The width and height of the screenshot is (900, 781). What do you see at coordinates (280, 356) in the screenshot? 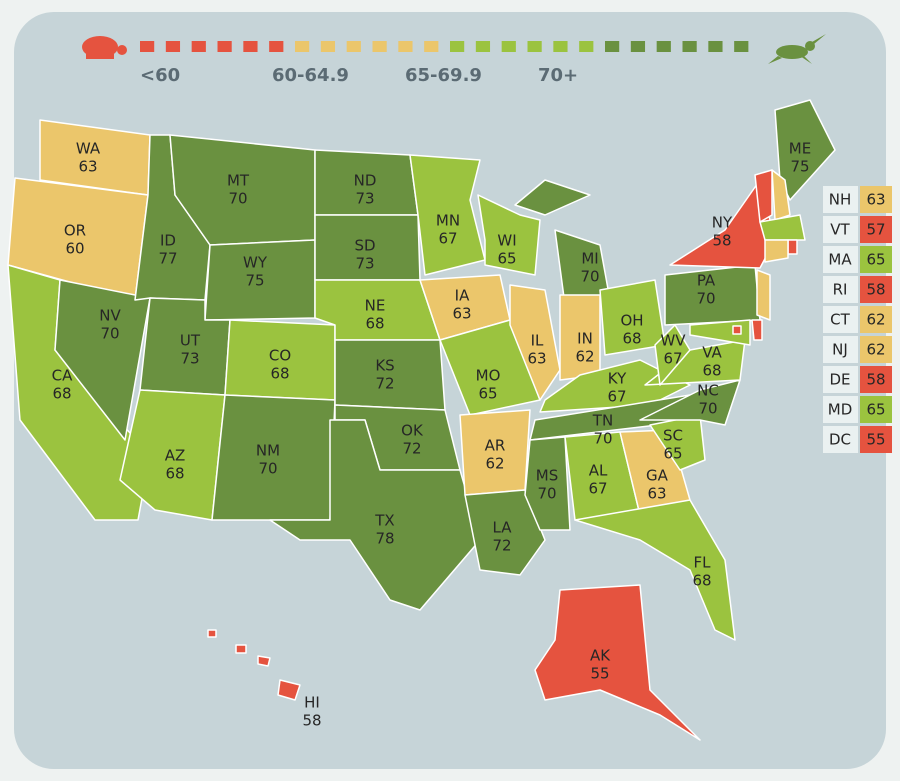
I see `state-abbr: CO` at bounding box center [280, 356].